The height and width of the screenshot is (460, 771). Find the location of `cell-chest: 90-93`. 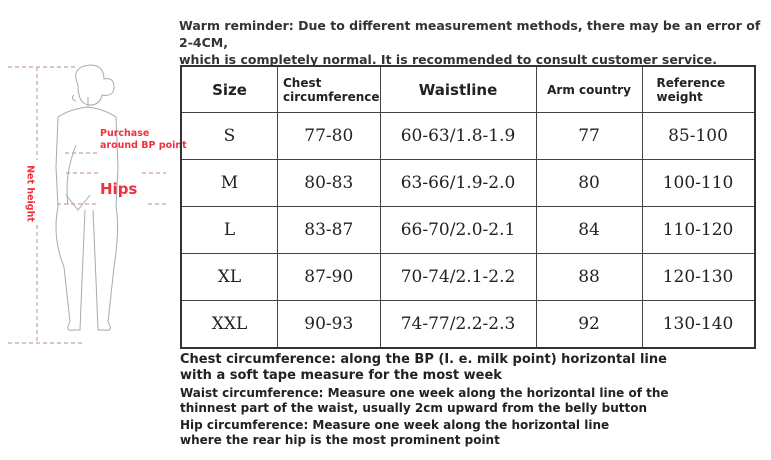

cell-chest: 90-93 is located at coordinates (329, 324).